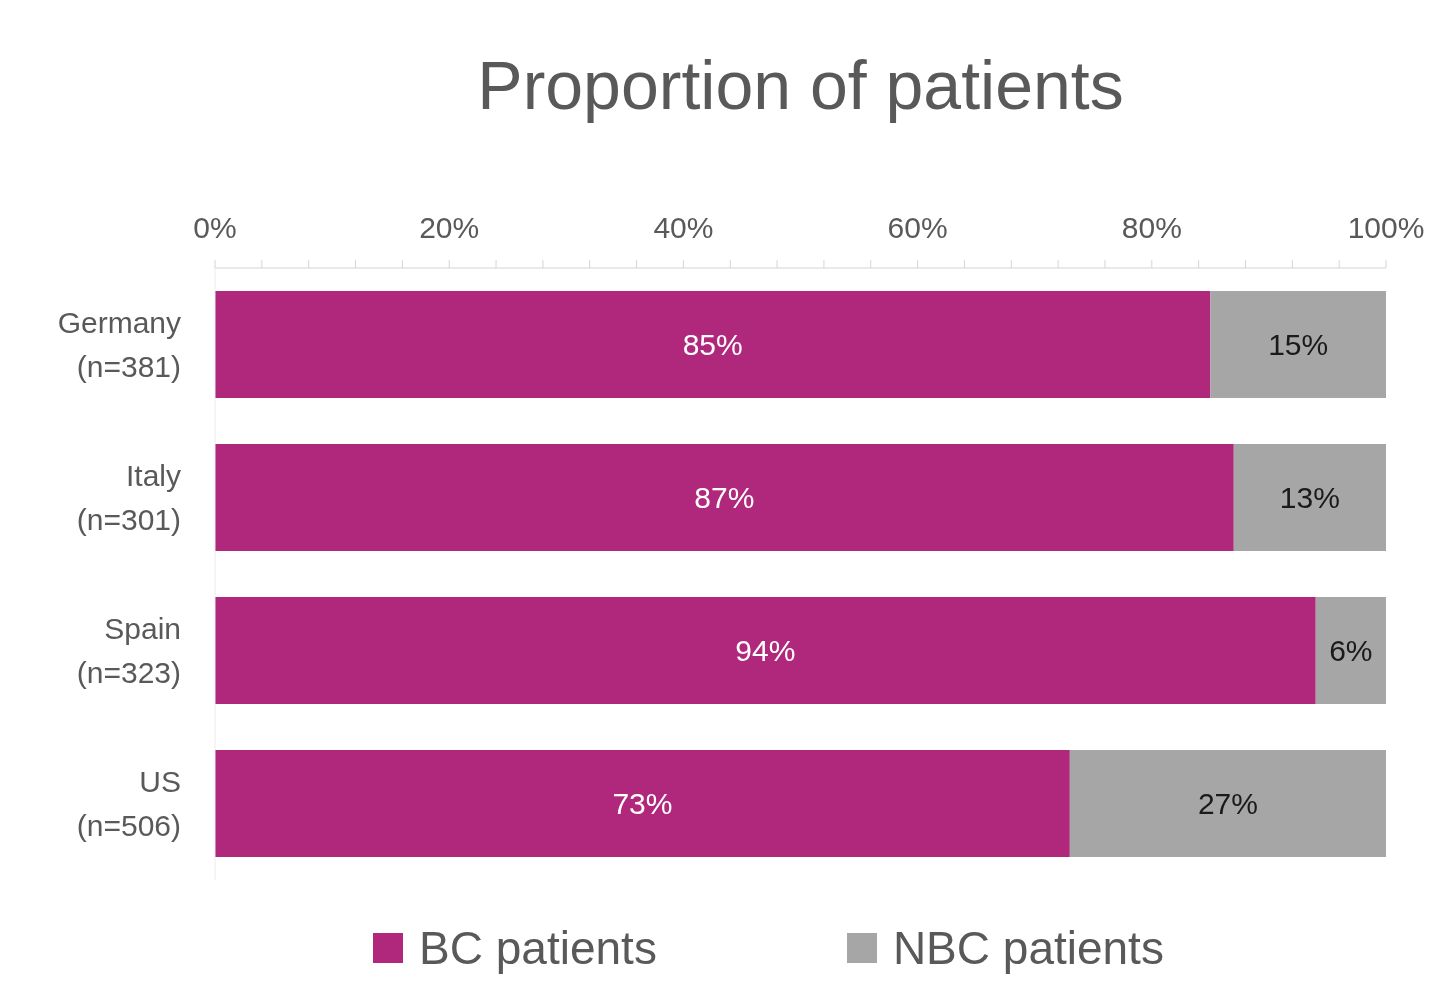  I want to click on x-tick-label: 60%, so click(917, 227).